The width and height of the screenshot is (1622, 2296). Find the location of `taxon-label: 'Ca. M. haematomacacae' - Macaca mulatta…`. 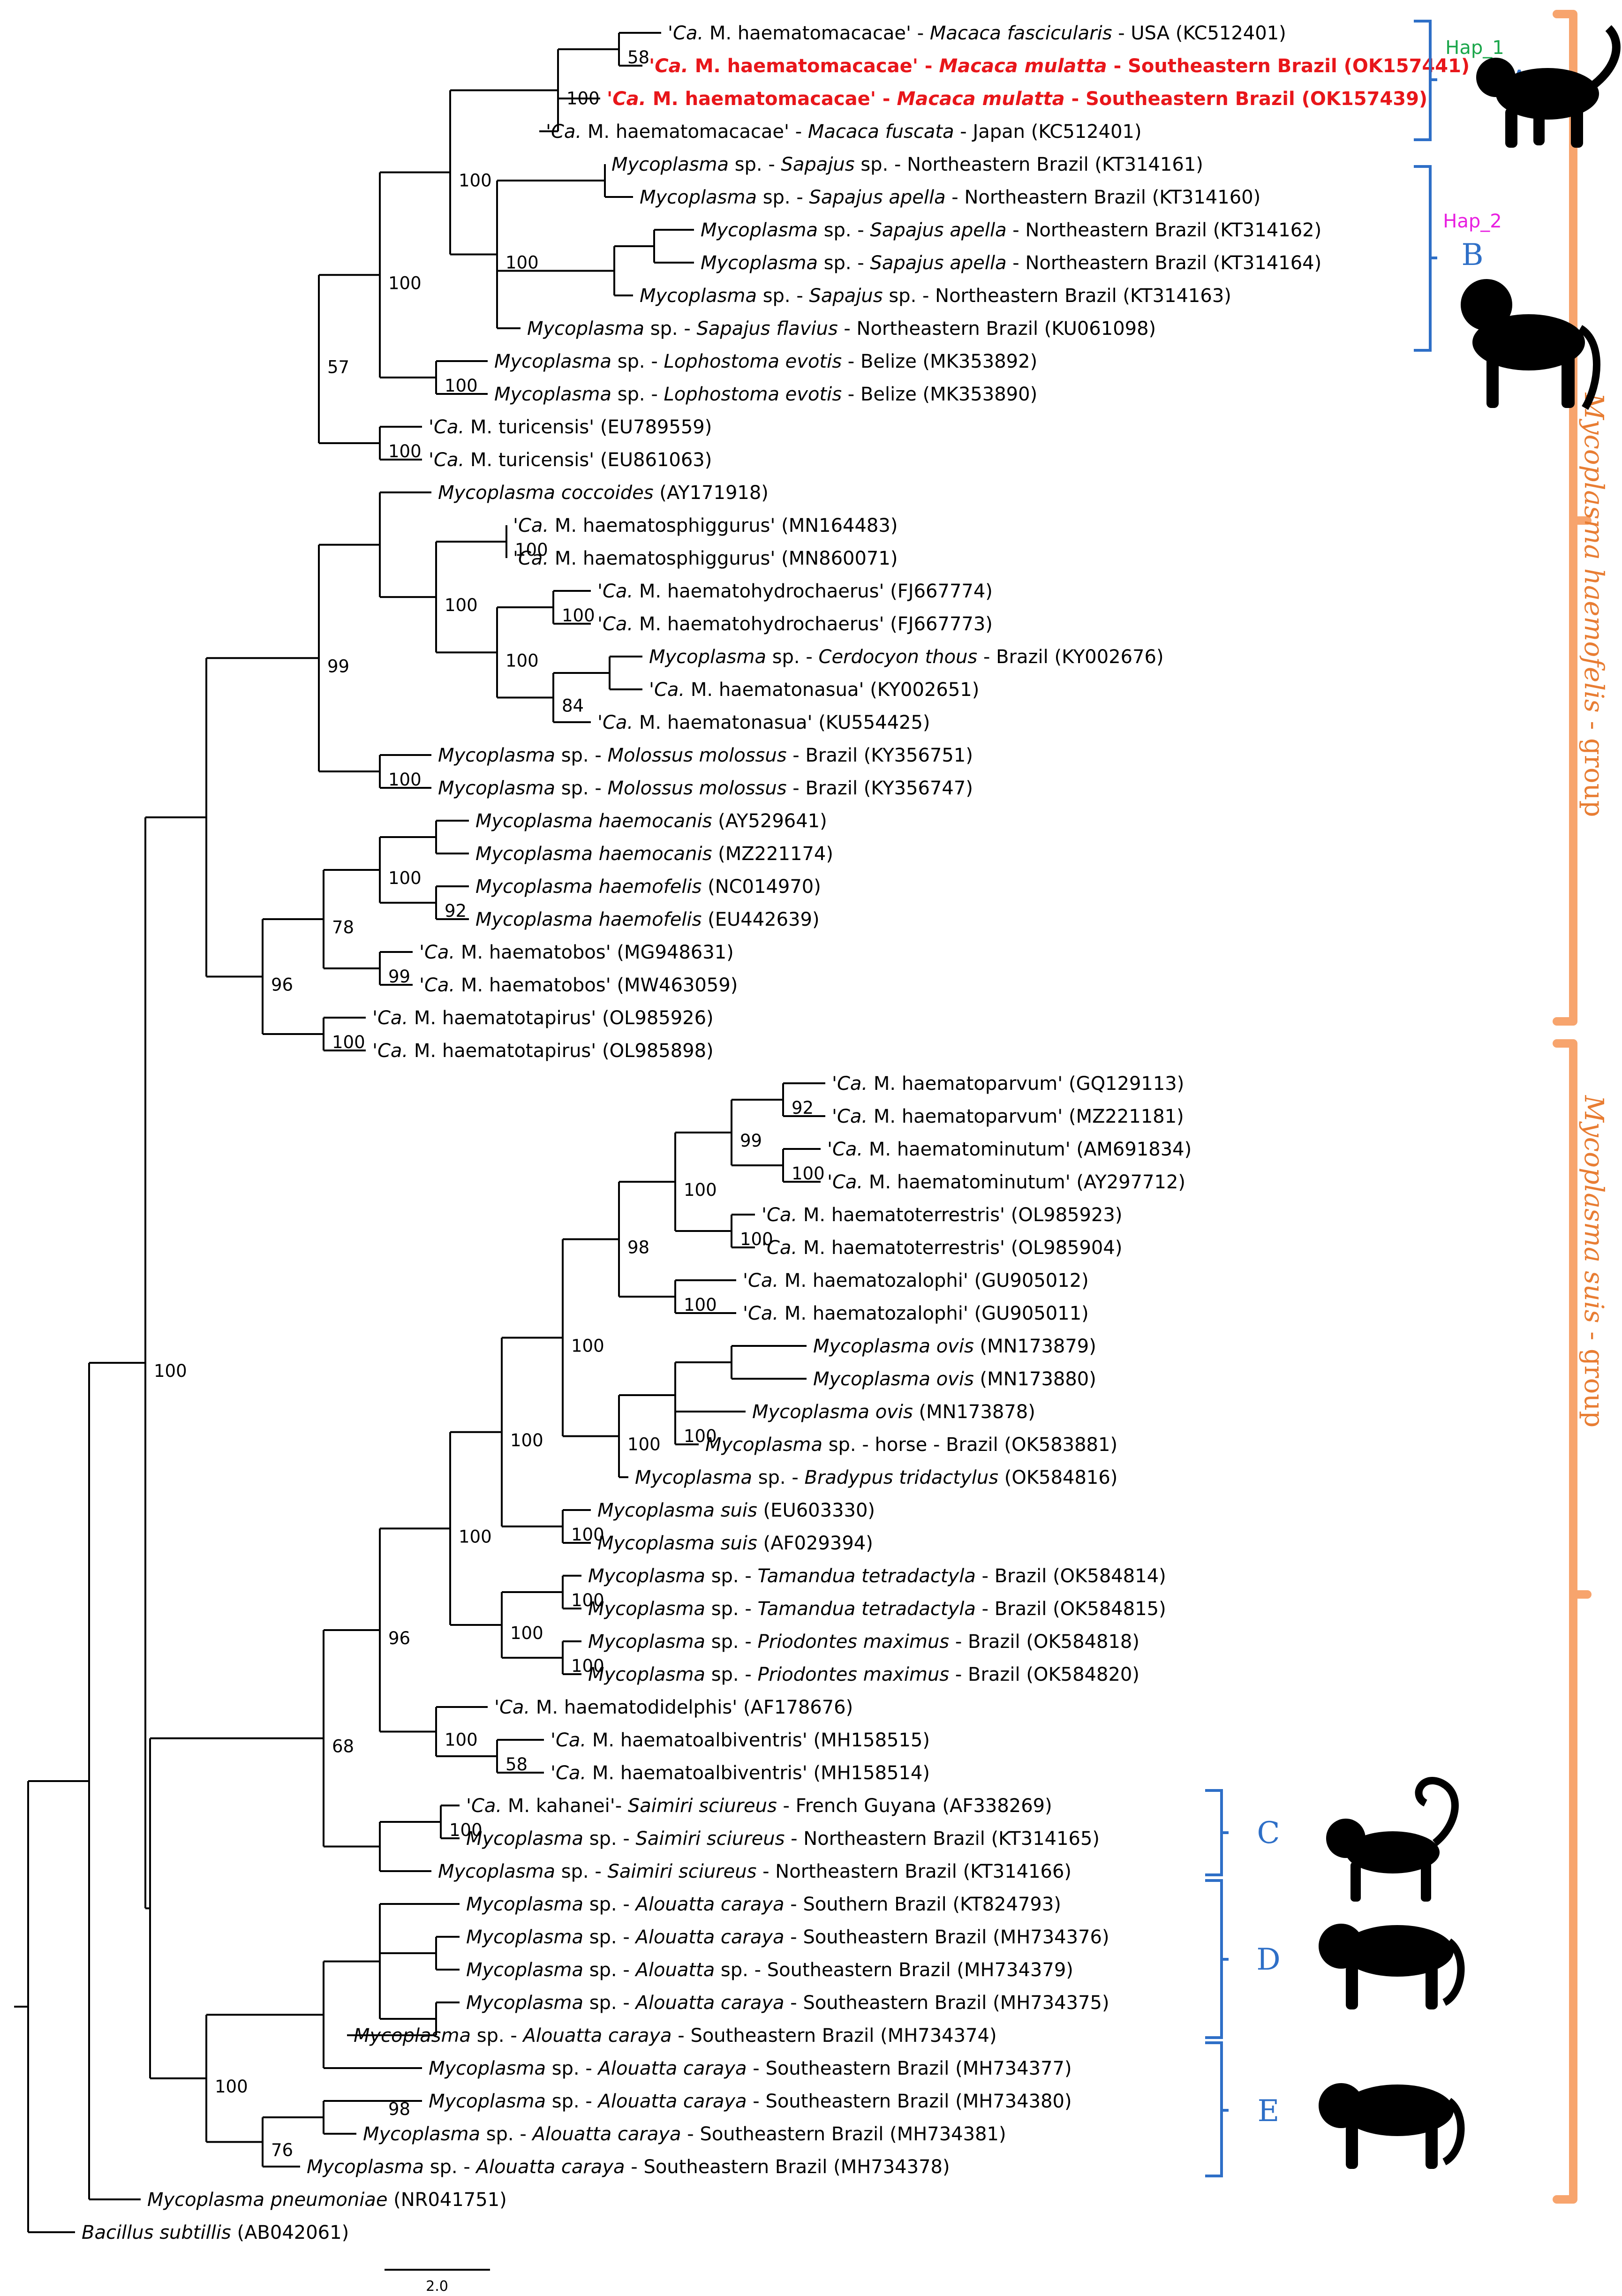

taxon-label: 'Ca. M. haematomacacae' - Macaca mulatta… is located at coordinates (1059, 66).